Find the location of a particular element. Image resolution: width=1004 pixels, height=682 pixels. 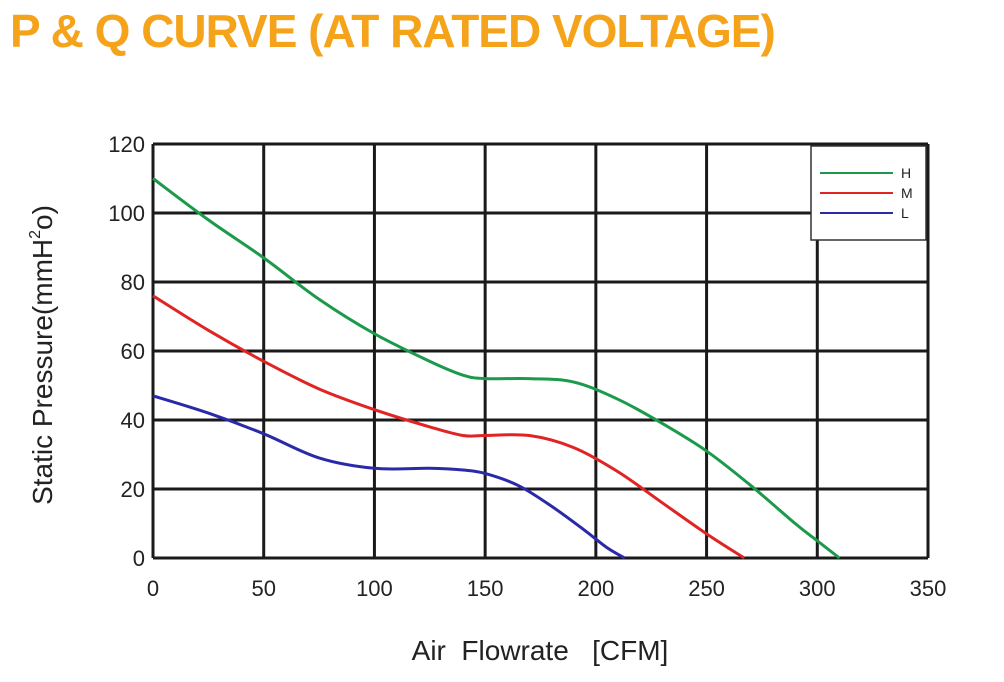

y-tick-label-1: 20 is located at coordinates (133, 489).